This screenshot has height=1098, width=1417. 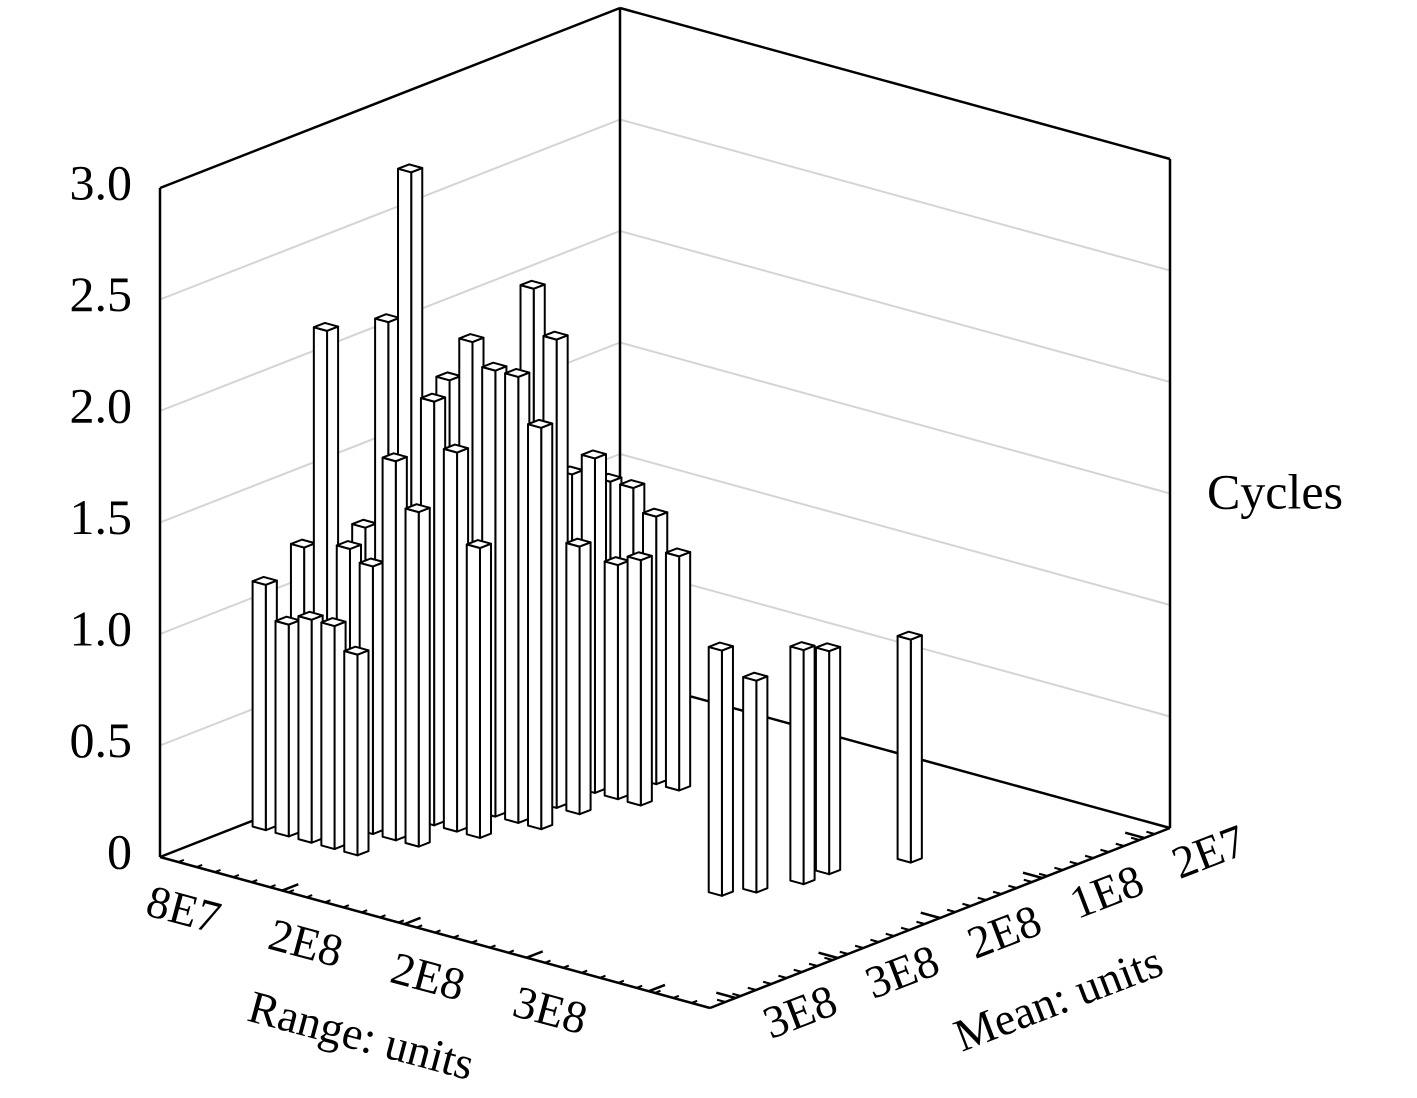 What do you see at coordinates (101, 628) in the screenshot?
I see `z-tick-label: 1.0` at bounding box center [101, 628].